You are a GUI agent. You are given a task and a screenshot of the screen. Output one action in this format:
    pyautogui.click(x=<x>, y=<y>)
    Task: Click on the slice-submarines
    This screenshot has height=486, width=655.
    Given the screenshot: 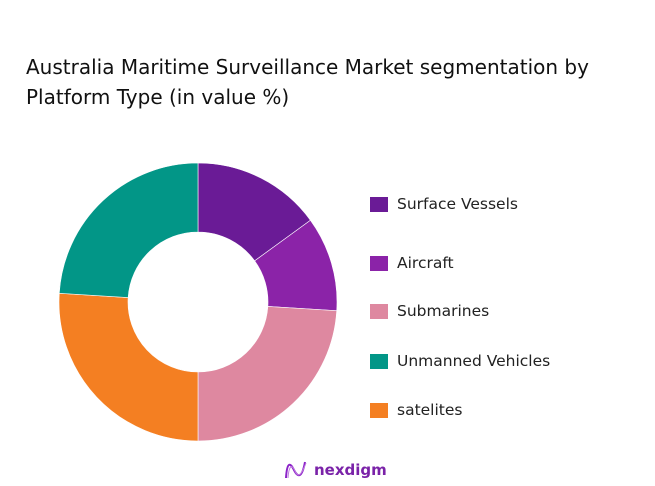 What is the action you would take?
    pyautogui.click(x=267, y=374)
    